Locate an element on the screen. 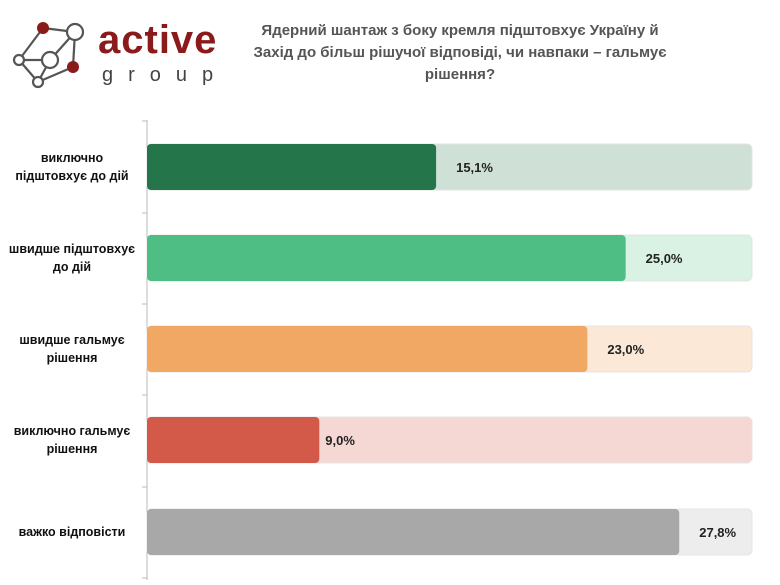 The image size is (780, 585). category-label: швидше підштовхує до дій is located at coordinates (72, 258).